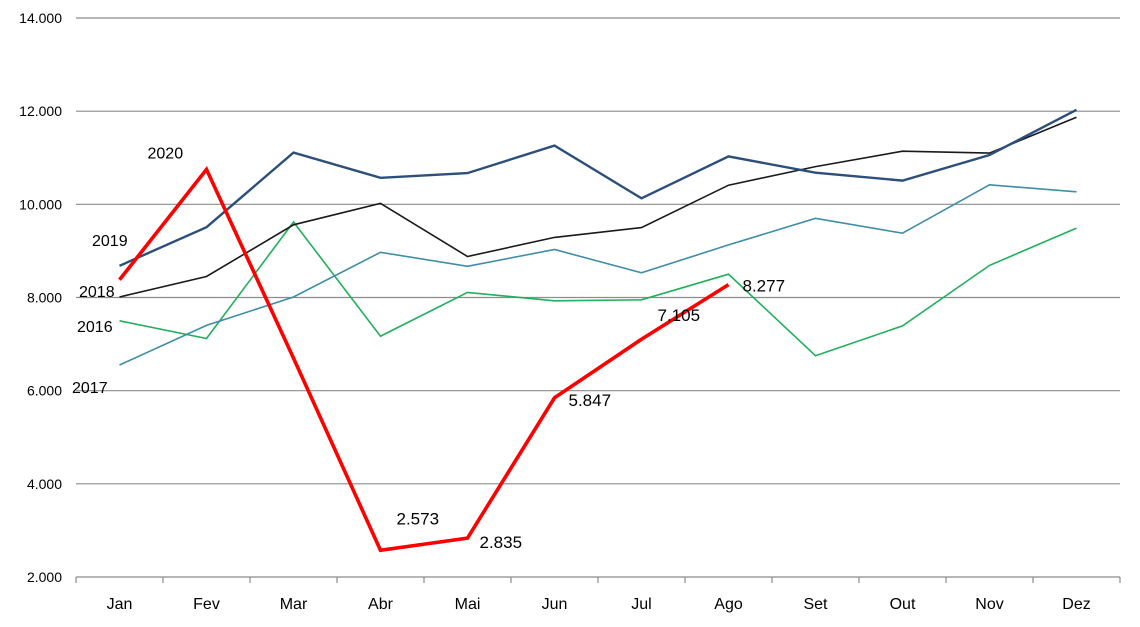 This screenshot has height=627, width=1140. Describe the element at coordinates (764, 286) in the screenshot. I see `data-label-ago: 8.277` at that location.